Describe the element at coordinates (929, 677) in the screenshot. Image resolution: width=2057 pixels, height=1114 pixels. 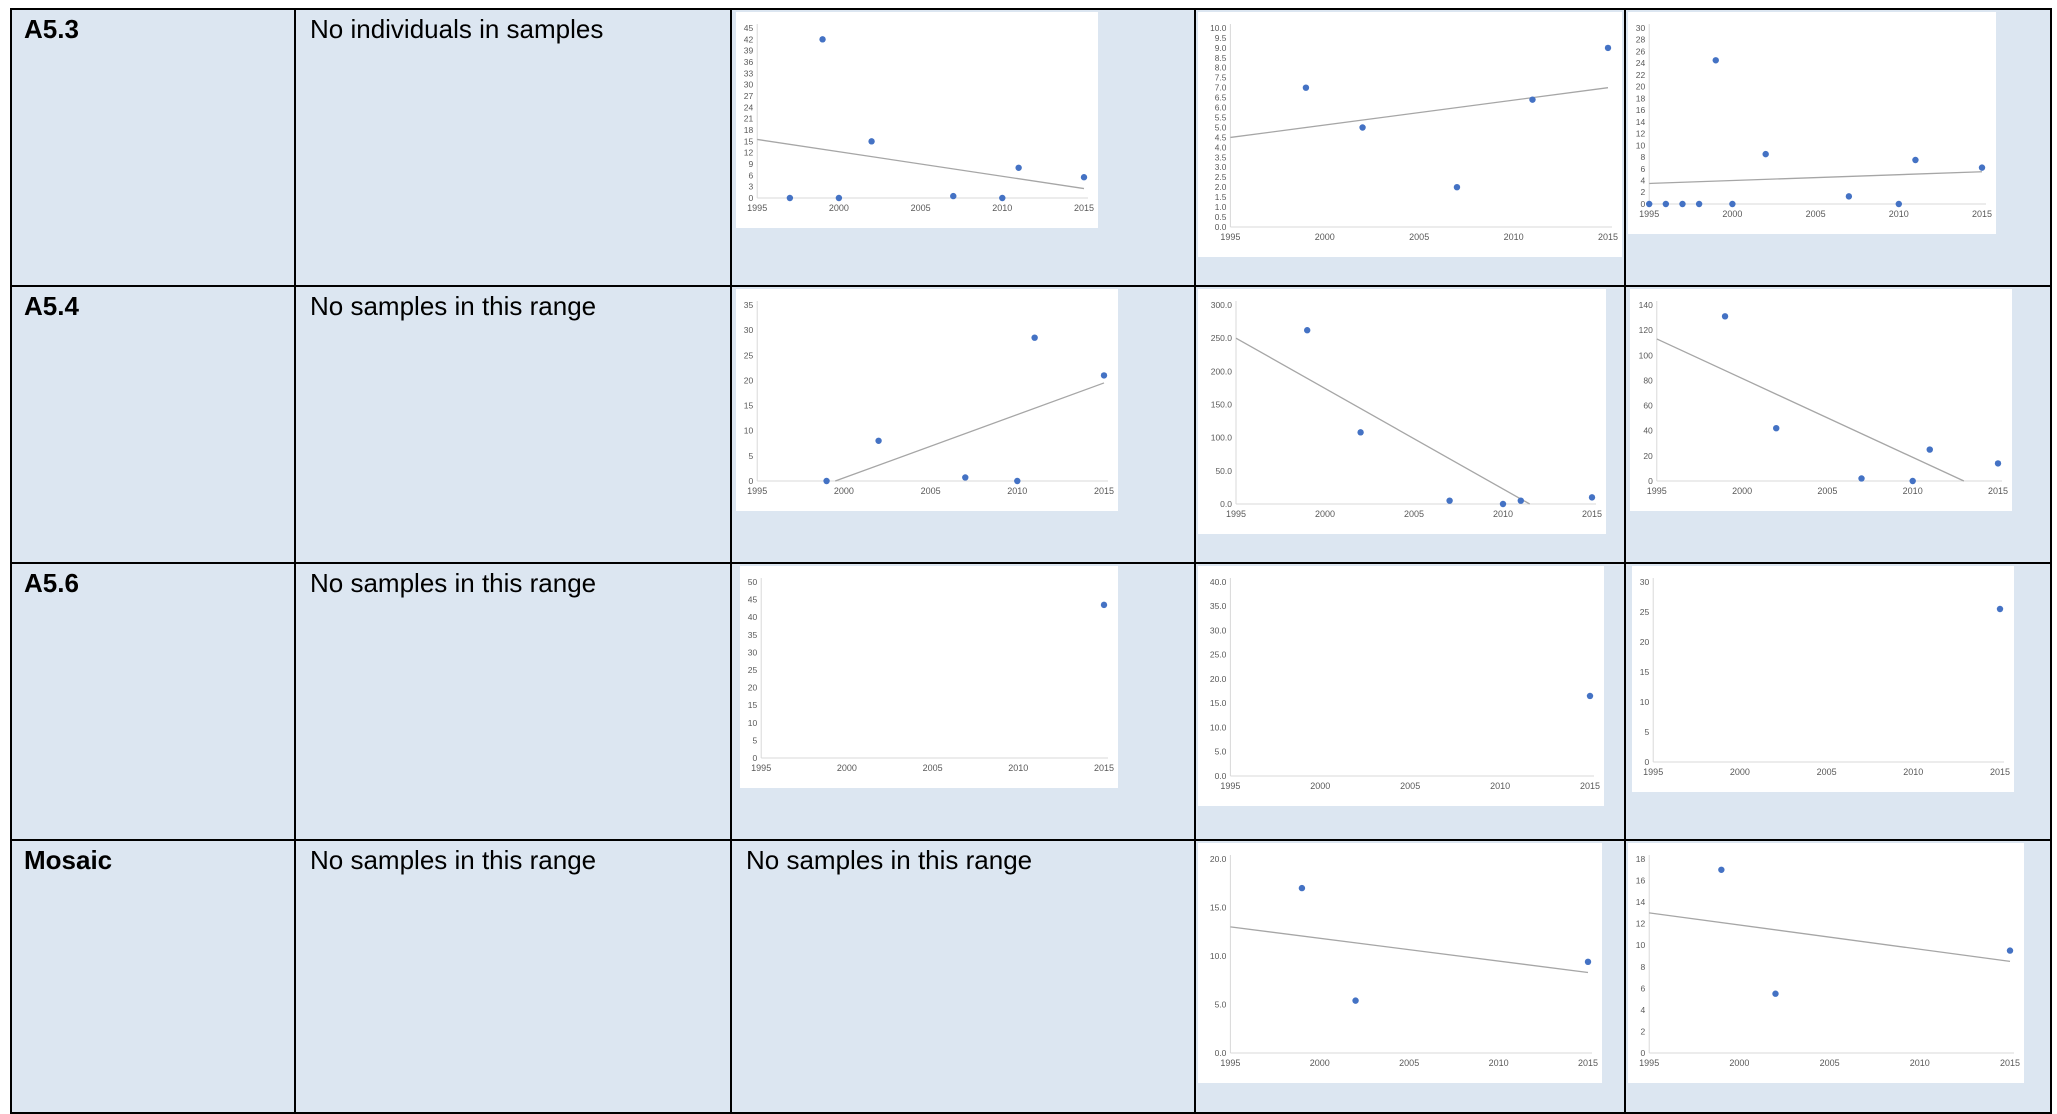
I see `scatter-chart: 0 5 10 15 20 25 30 35 40 45 50 1995 2000 2005 2010 2015` at that location.